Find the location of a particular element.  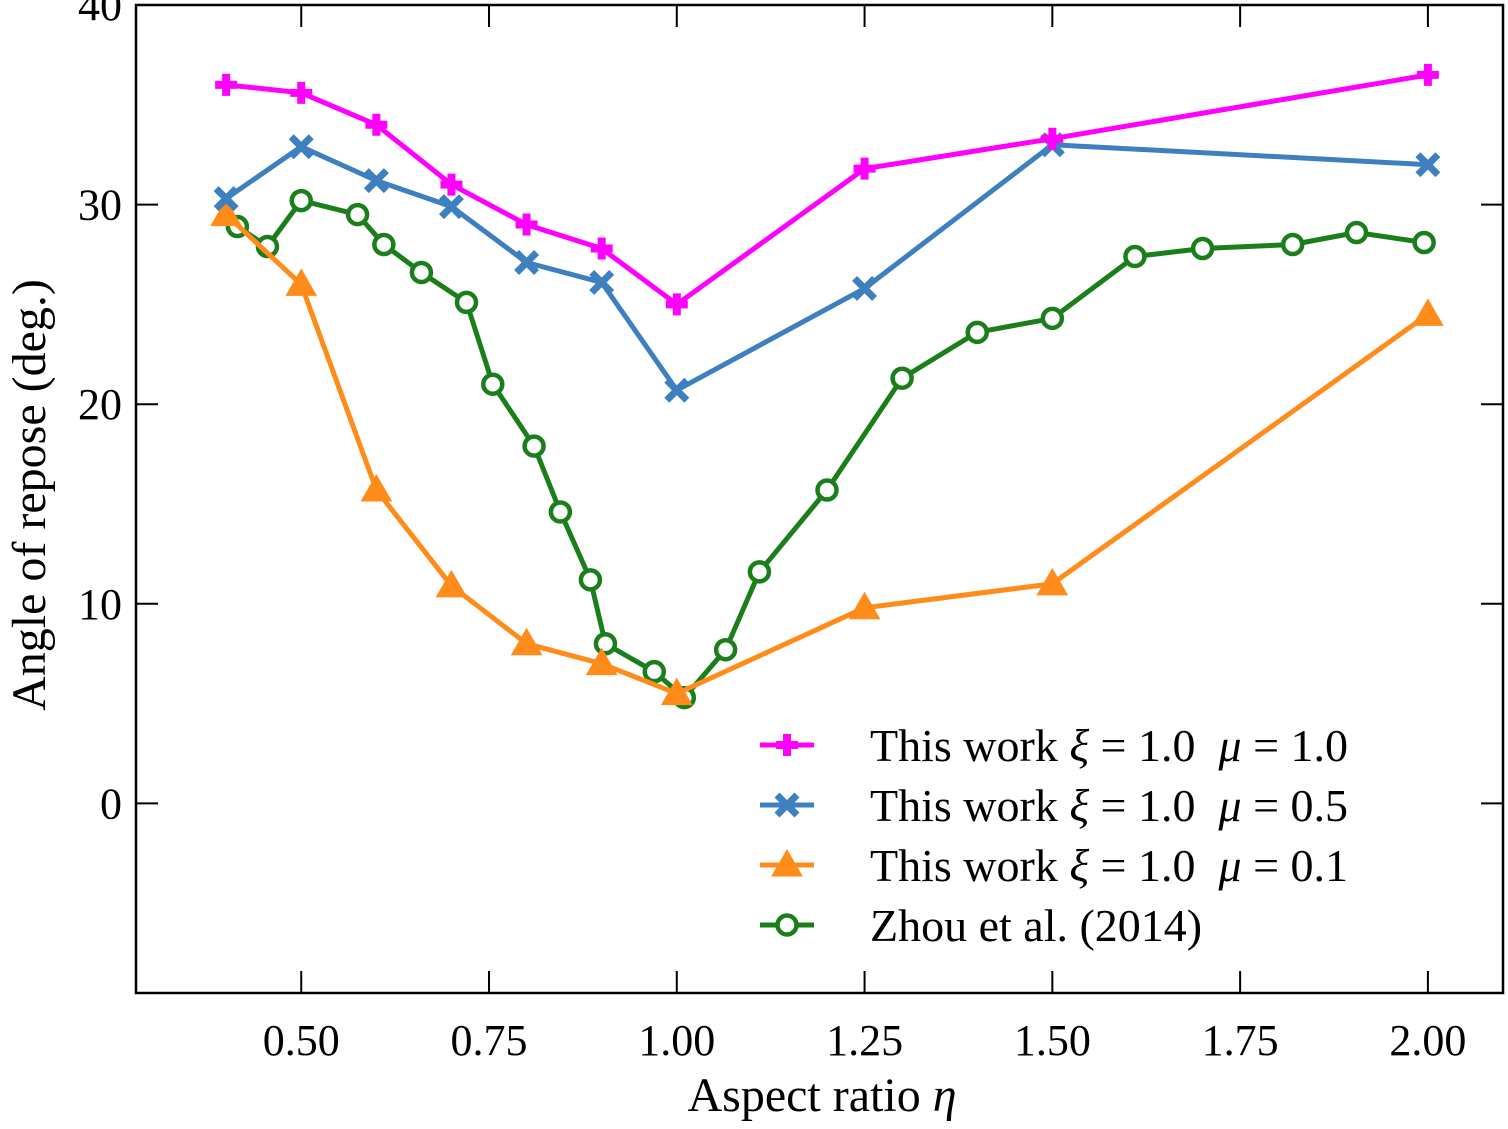

x-tick-label: 0.50 is located at coordinates (301, 1040).